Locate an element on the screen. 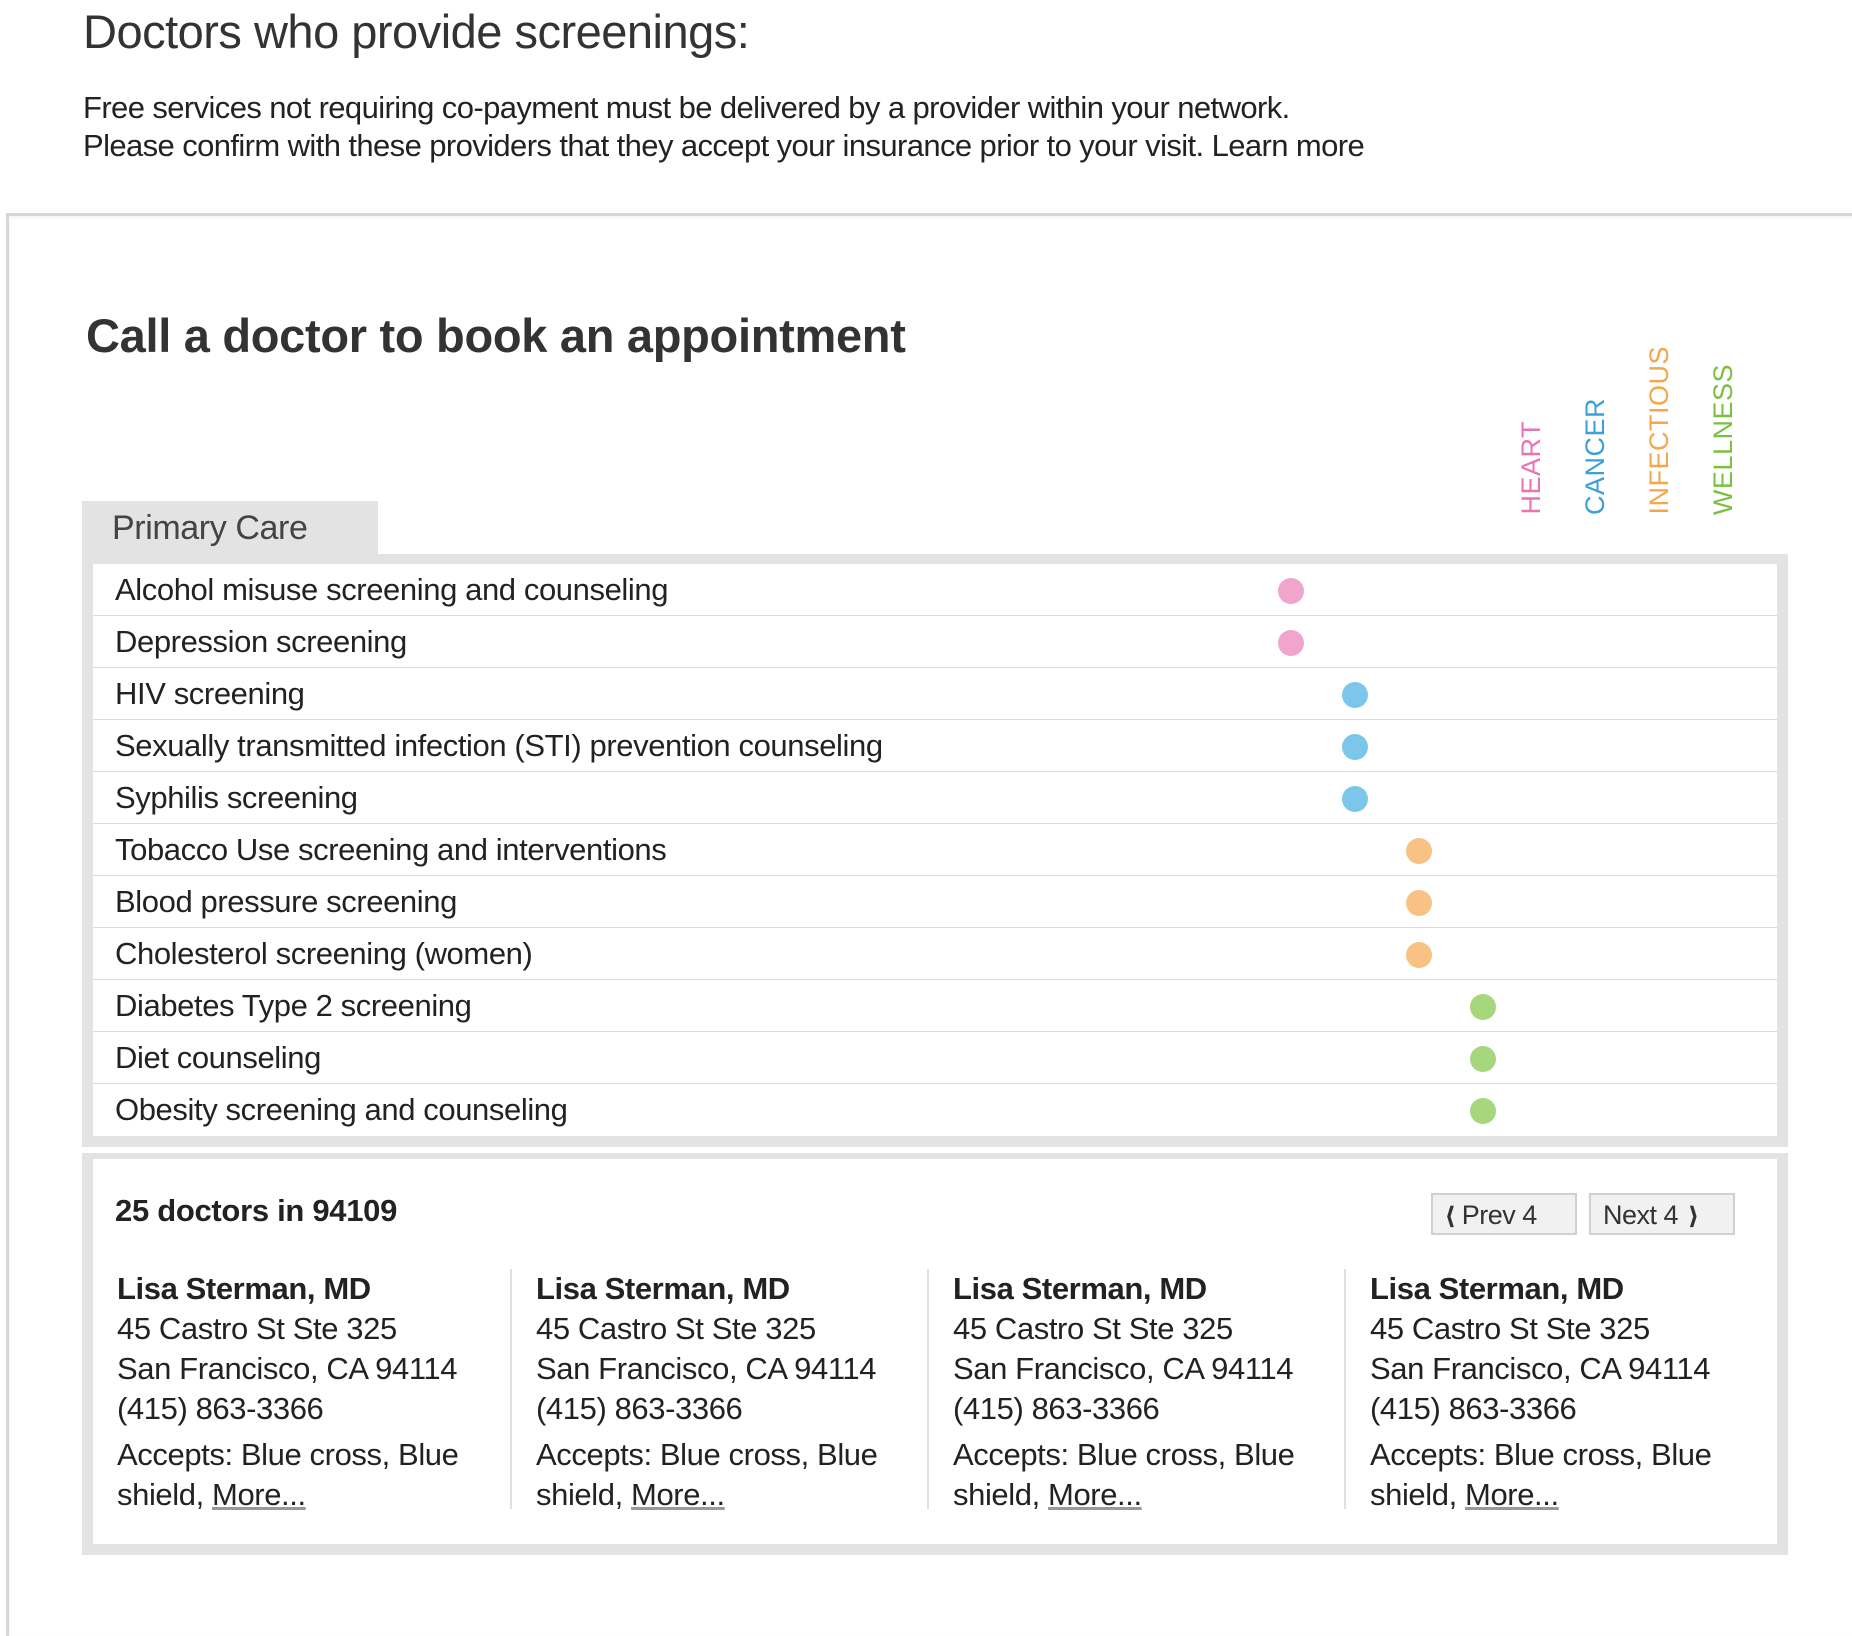 The height and width of the screenshot is (1636, 1852). prev-page-button: ⟨⟨ Prev 4 is located at coordinates (1504, 1214).